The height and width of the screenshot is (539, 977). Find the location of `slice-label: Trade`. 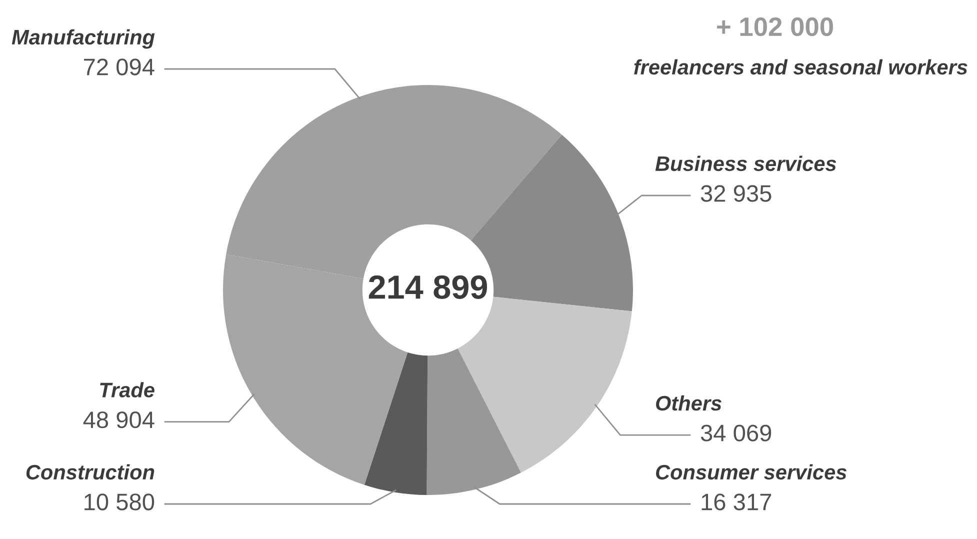

slice-label: Trade is located at coordinates (127, 390).